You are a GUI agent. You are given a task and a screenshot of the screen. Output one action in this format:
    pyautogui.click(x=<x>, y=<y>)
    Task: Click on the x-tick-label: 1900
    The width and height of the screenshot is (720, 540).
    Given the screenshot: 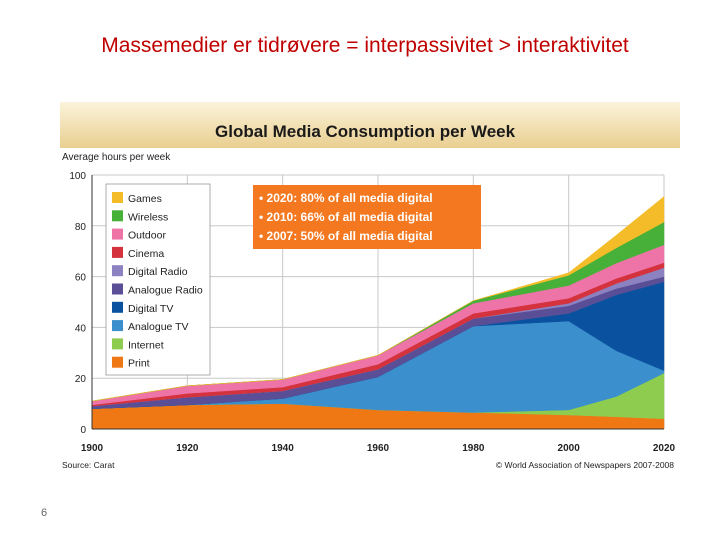 What is the action you would take?
    pyautogui.click(x=92, y=448)
    